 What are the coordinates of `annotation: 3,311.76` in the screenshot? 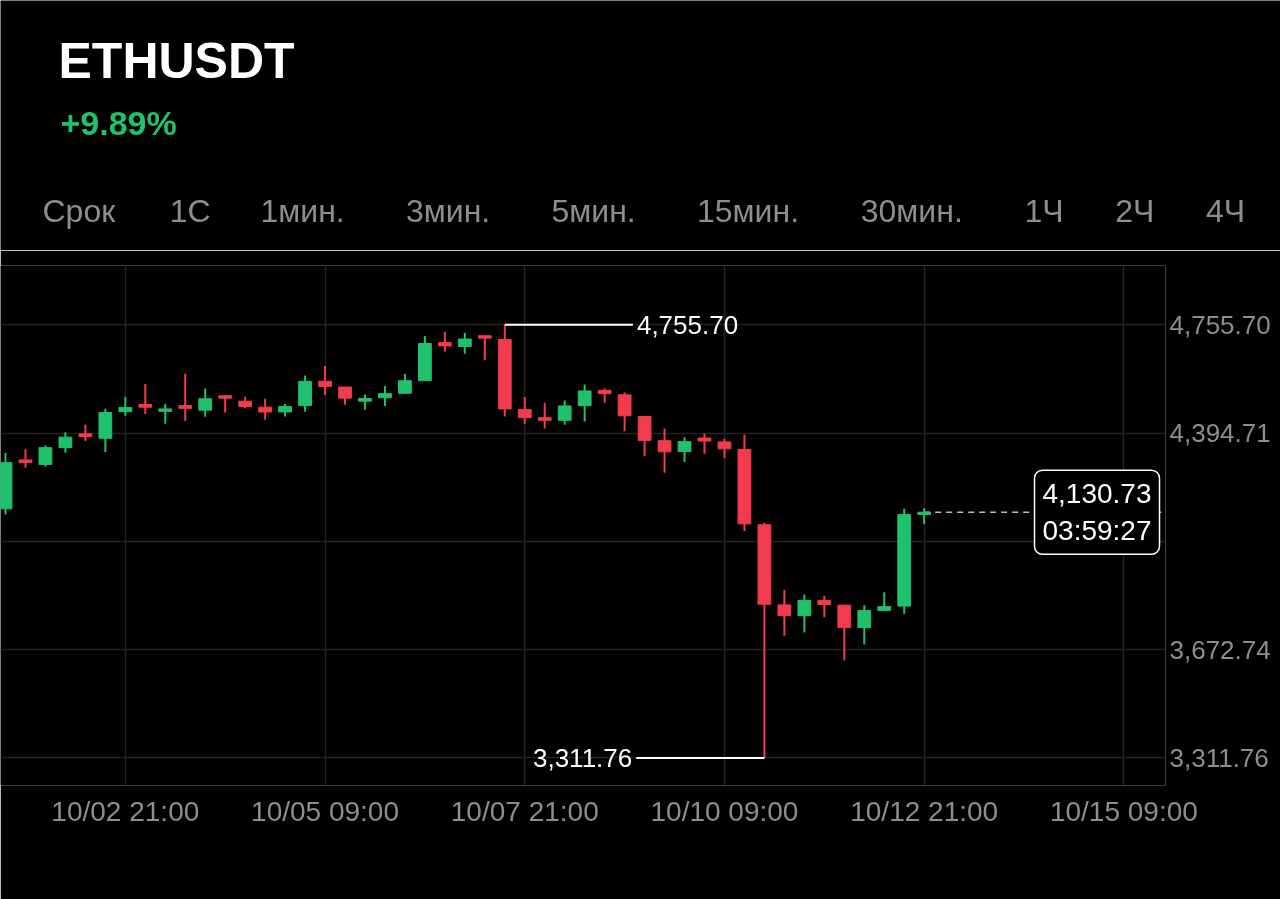 It's located at (582, 757).